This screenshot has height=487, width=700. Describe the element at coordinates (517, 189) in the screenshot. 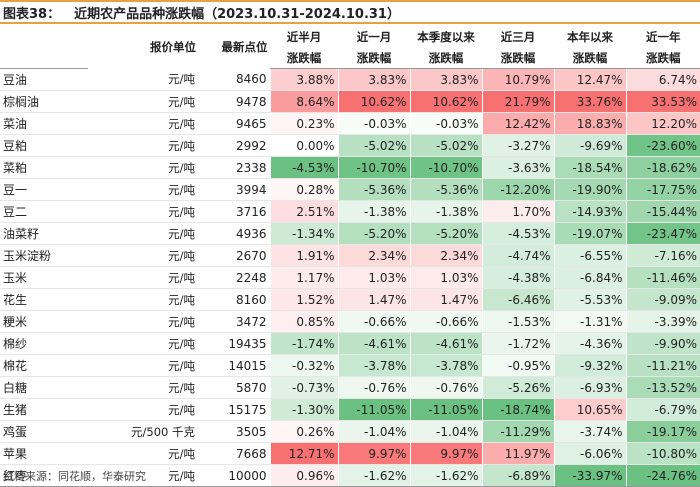

I see `return-cell: -12.20%` at that location.